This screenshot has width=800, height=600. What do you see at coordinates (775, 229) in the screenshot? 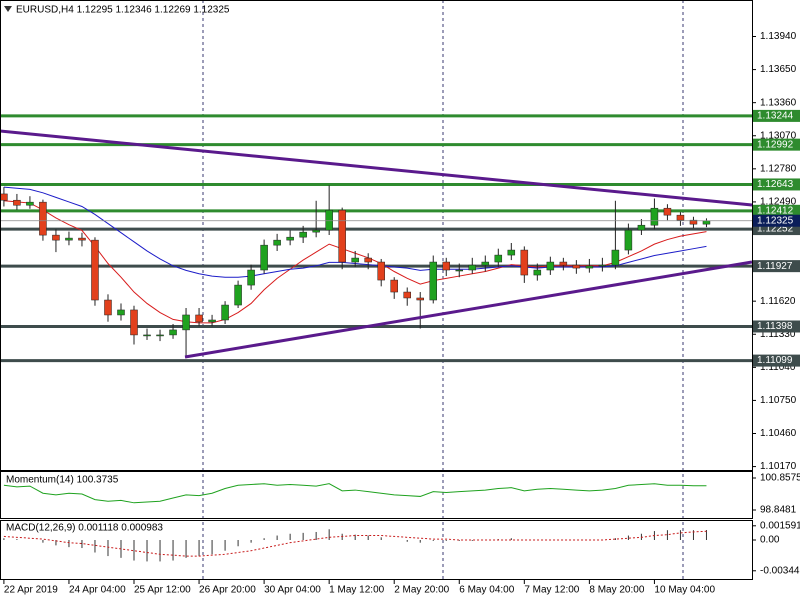
I see `price-level-label: 1.12252` at bounding box center [775, 229].